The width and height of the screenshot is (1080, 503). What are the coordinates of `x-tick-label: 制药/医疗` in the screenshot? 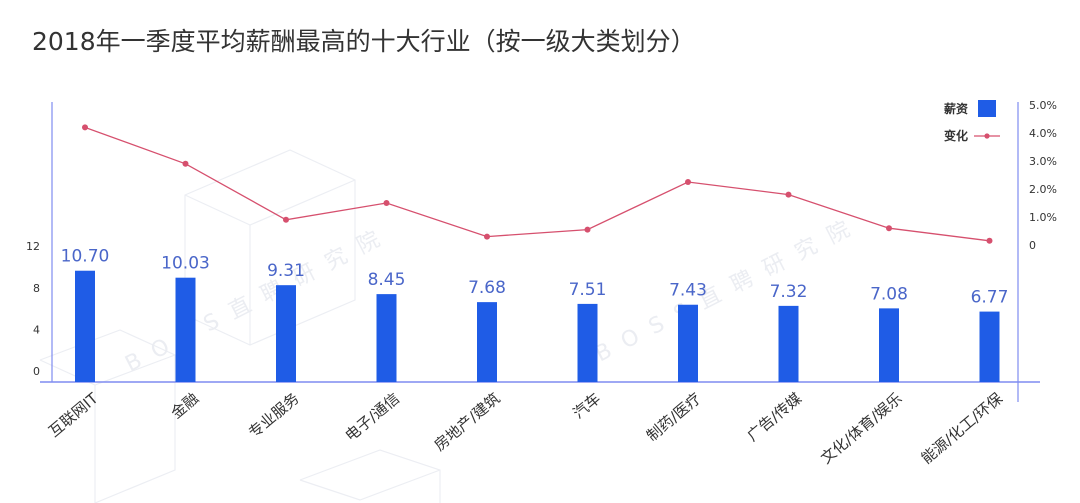 It's located at (673, 417).